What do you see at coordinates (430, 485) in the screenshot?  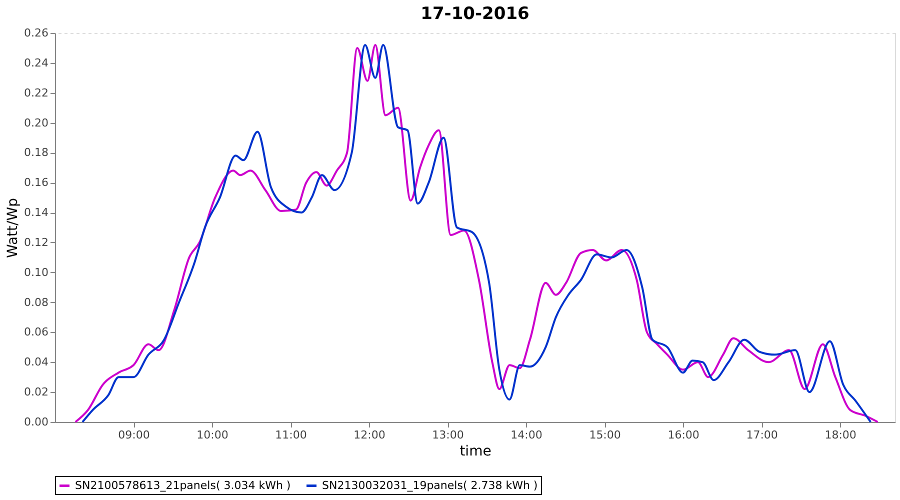 I see `legend-label: SN2130032031_19panels( 2.738 kWh )` at bounding box center [430, 485].